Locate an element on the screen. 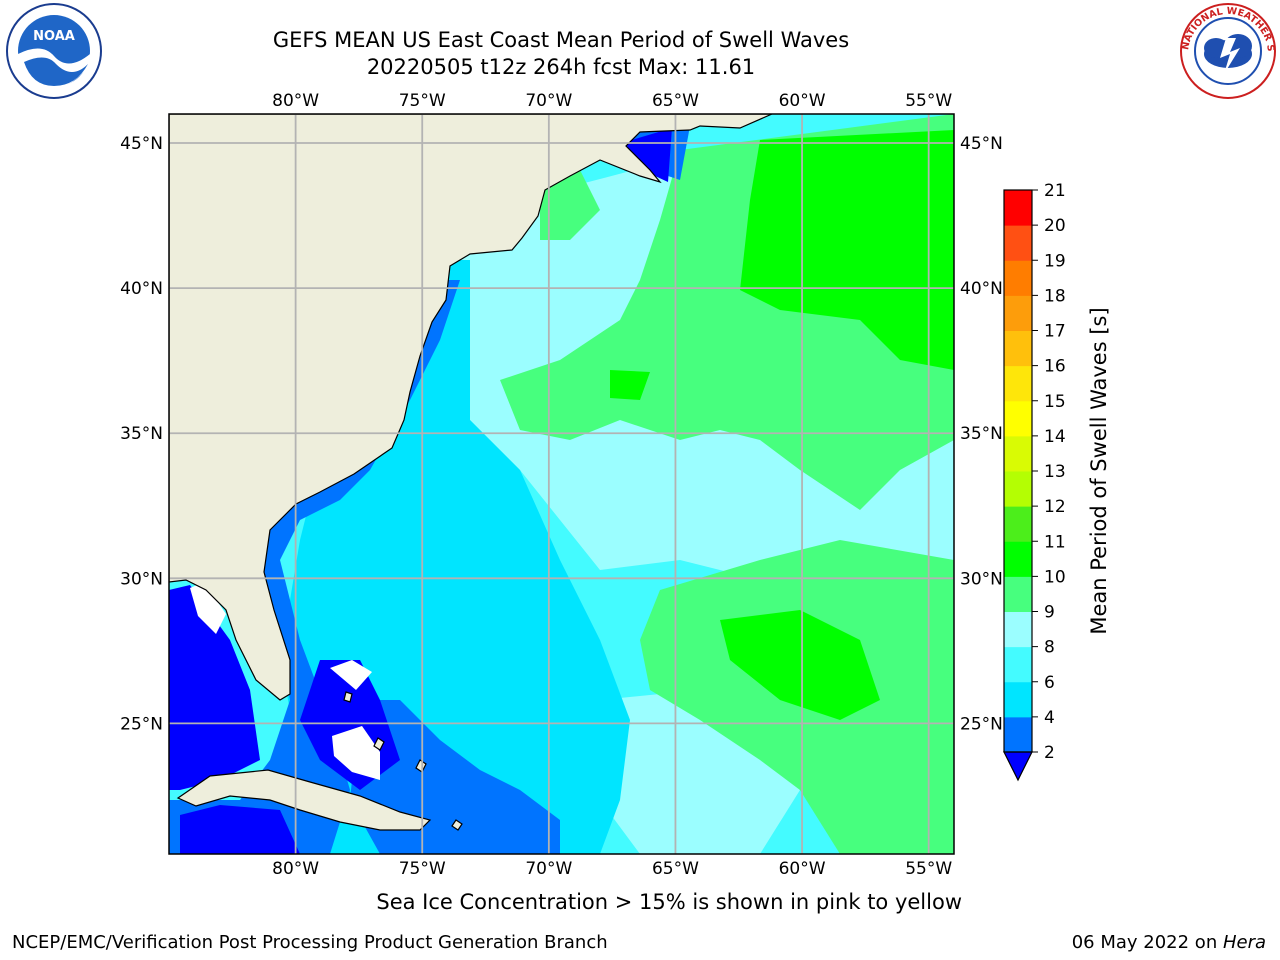  colorbar-tick-label: 11 is located at coordinates (1055, 542).